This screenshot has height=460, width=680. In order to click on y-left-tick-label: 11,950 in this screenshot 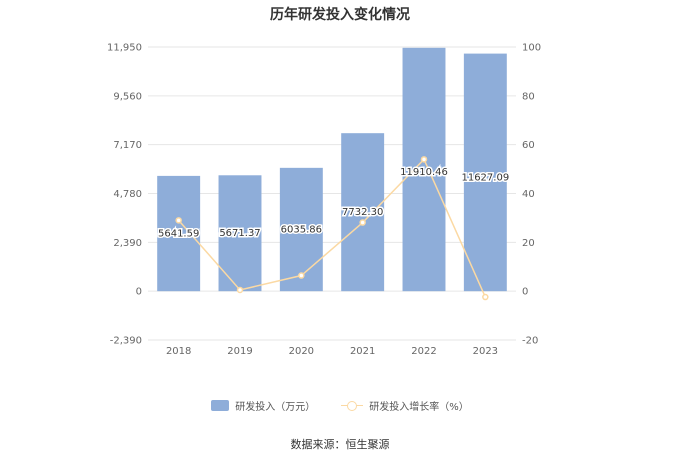, I will do `click(124, 48)`.